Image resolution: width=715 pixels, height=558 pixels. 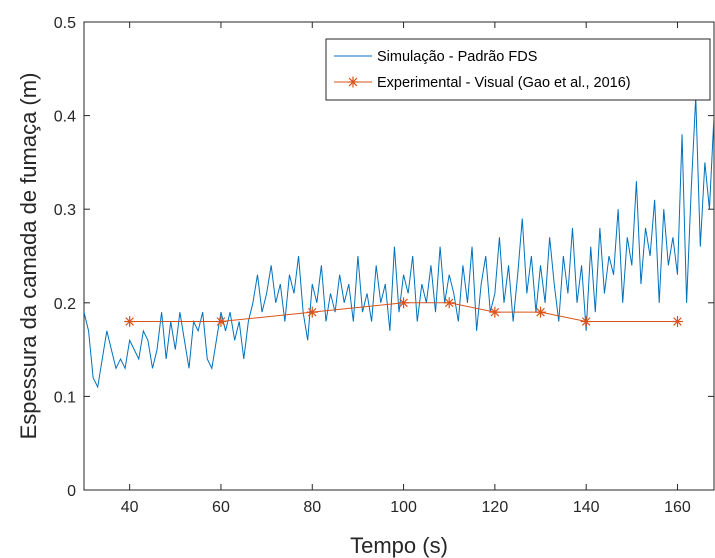 What do you see at coordinates (28, 256) in the screenshot?
I see `y-axis-label: Espessura da camada de fumaça (m)` at bounding box center [28, 256].